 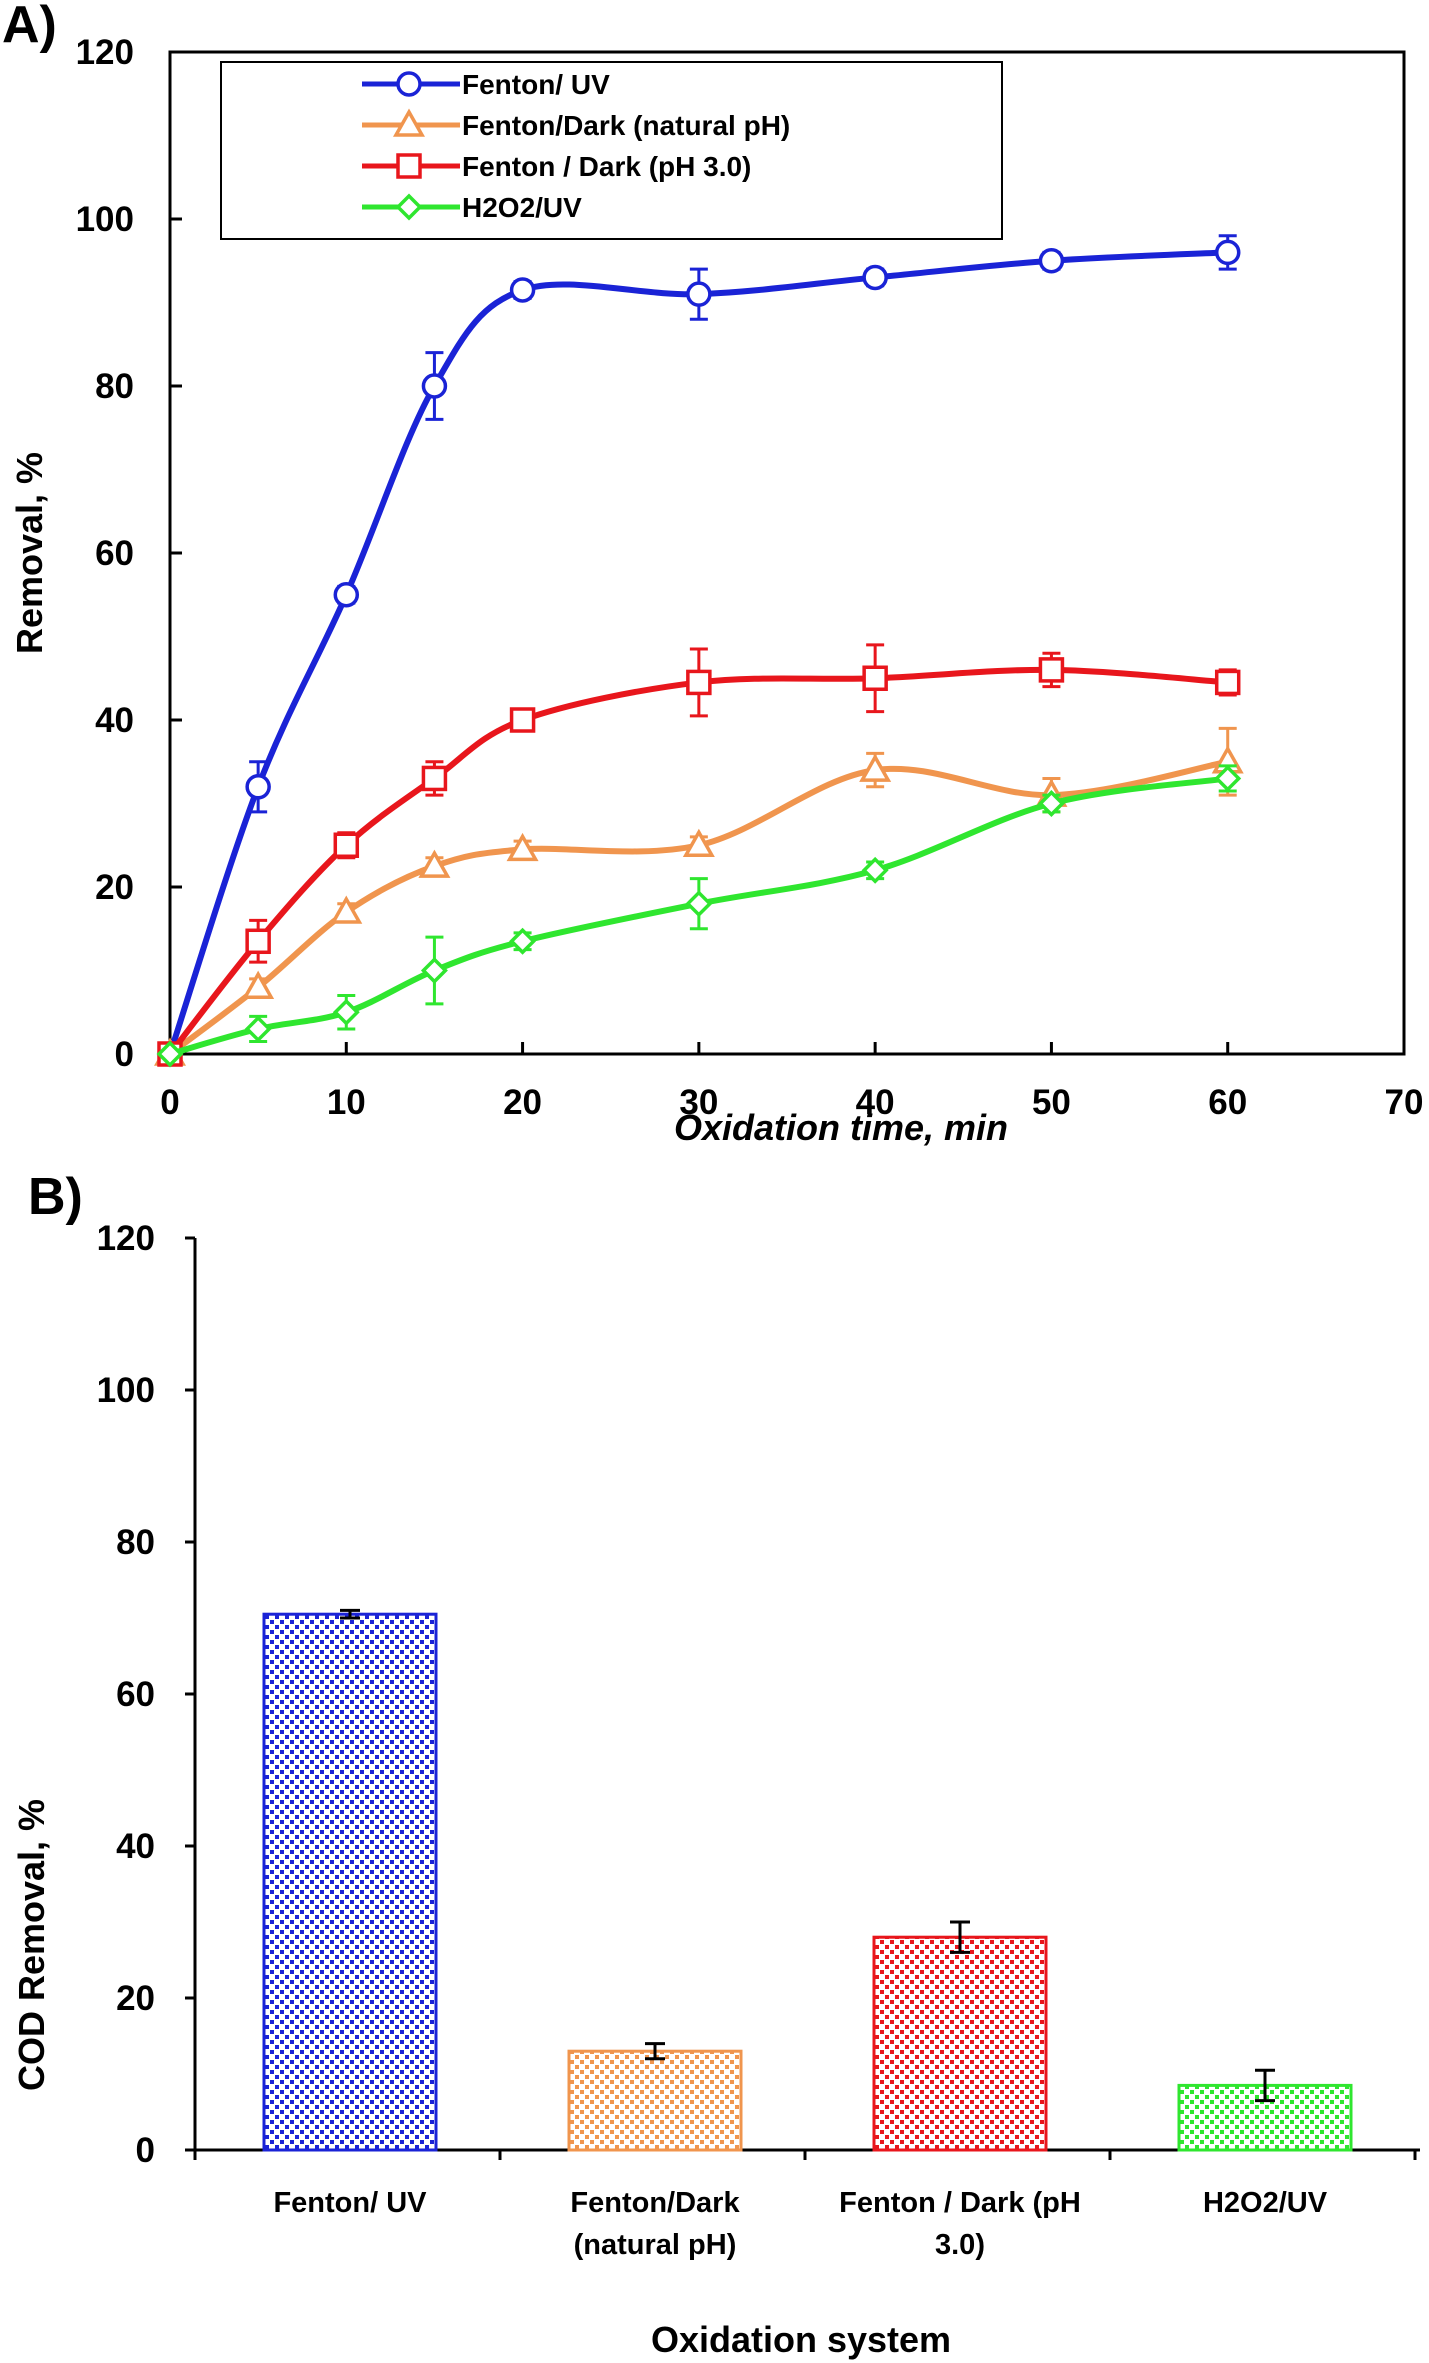 What do you see at coordinates (350, 2203) in the screenshot?
I see `category-label: Fenton/ UV` at bounding box center [350, 2203].